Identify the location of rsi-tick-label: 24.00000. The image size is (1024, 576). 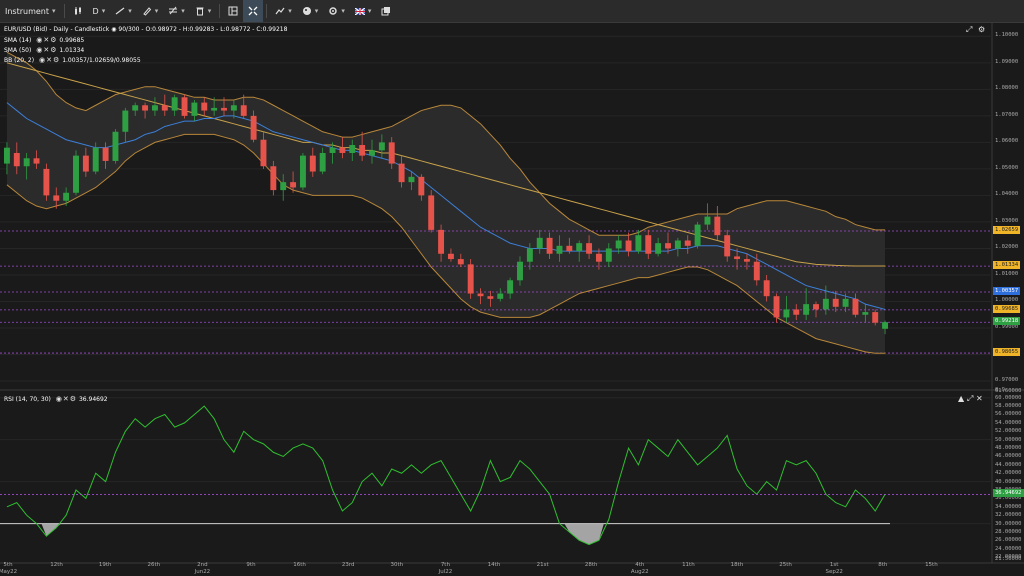
(1008, 548).